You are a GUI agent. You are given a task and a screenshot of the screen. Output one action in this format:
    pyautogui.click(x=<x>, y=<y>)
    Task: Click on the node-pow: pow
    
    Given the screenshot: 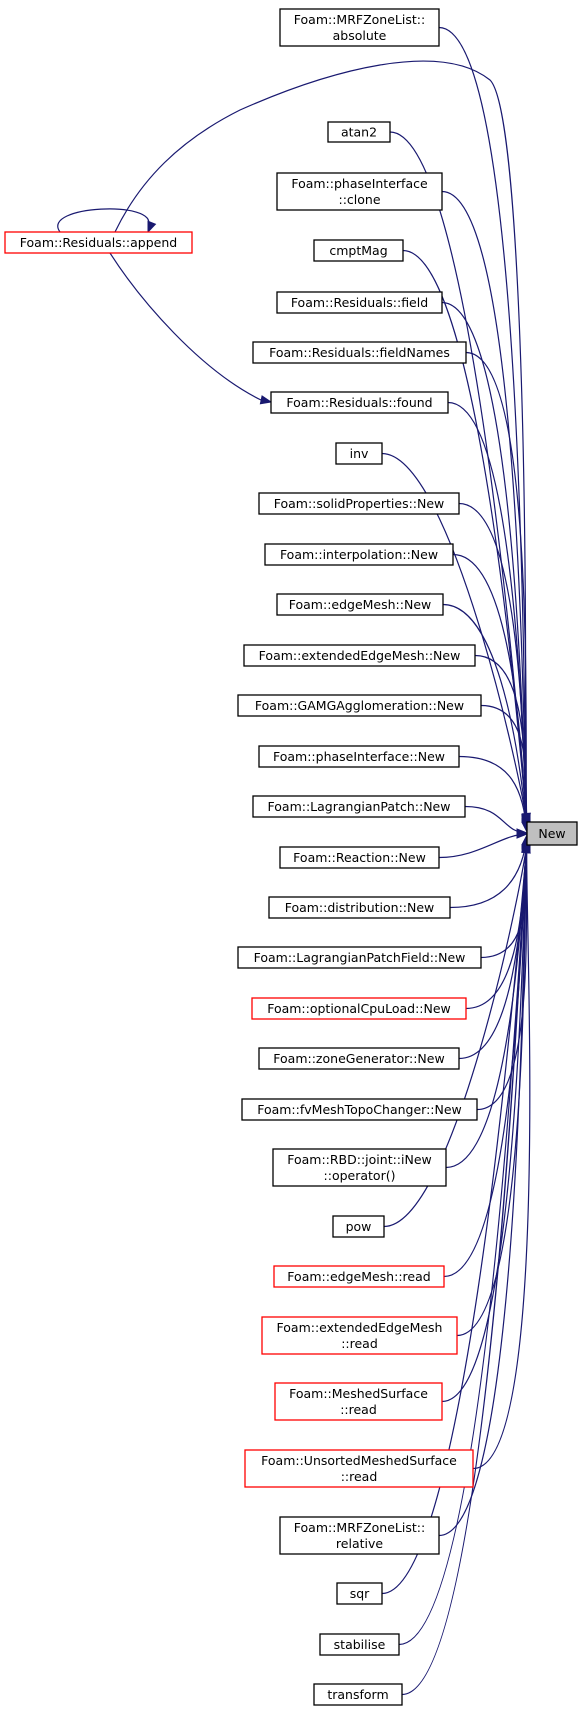 What is the action you would take?
    pyautogui.click(x=358, y=1226)
    